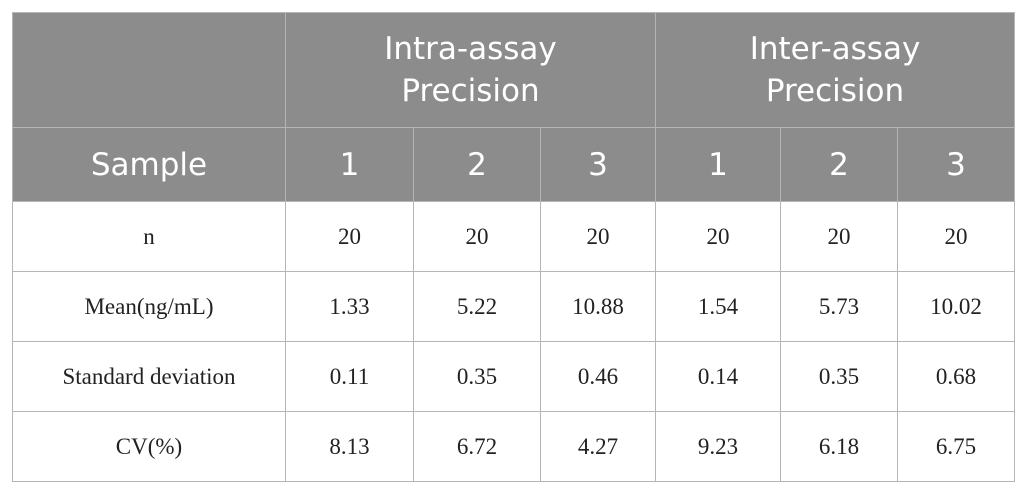 The height and width of the screenshot is (489, 1026). I want to click on group-label: Intra-assay Precision, so click(470, 70).